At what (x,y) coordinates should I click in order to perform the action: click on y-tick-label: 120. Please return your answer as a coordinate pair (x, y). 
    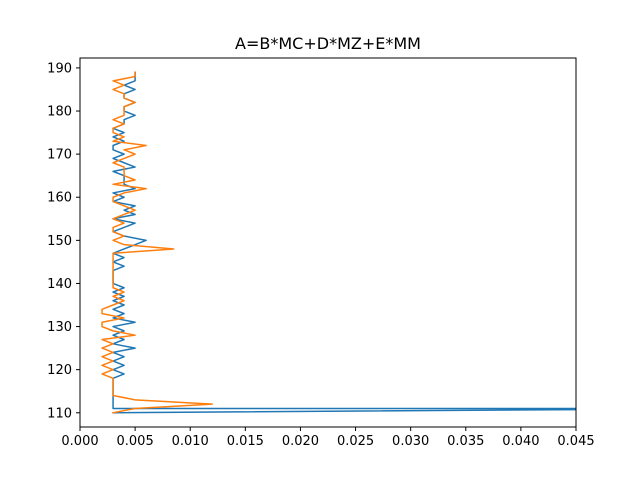
    Looking at the image, I should click on (59, 370).